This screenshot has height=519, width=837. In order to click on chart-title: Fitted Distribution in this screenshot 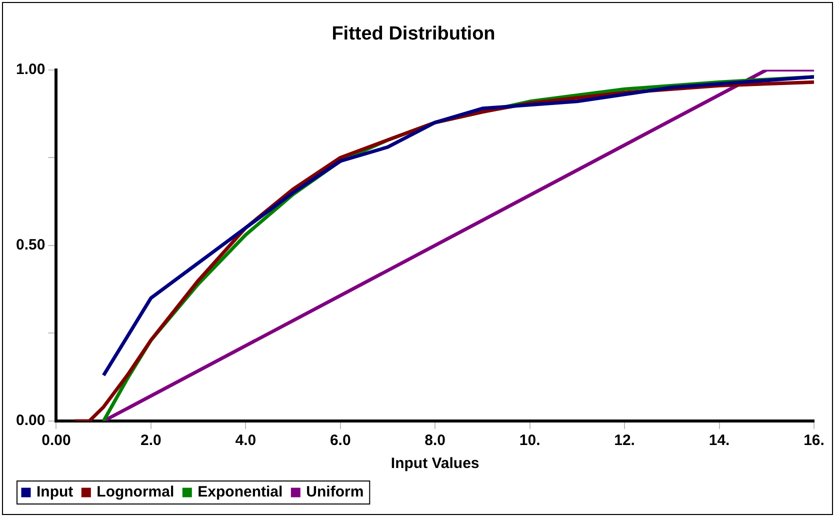, I will do `click(414, 34)`.